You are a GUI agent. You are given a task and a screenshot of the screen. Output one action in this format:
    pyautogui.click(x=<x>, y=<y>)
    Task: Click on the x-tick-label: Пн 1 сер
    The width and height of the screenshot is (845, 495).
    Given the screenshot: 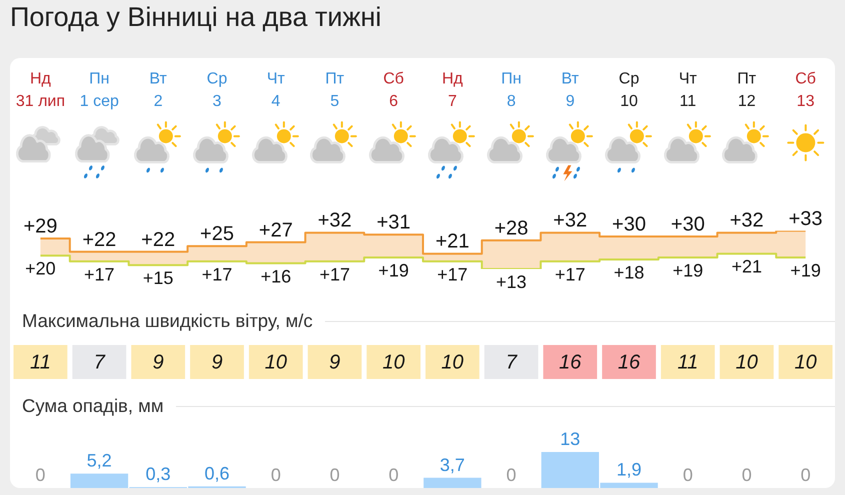 What is the action you would take?
    pyautogui.click(x=99, y=90)
    